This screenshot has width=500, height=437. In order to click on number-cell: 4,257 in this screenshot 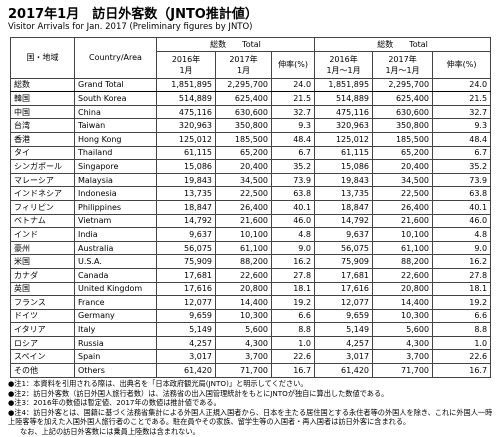, I will do `click(186, 343)`.